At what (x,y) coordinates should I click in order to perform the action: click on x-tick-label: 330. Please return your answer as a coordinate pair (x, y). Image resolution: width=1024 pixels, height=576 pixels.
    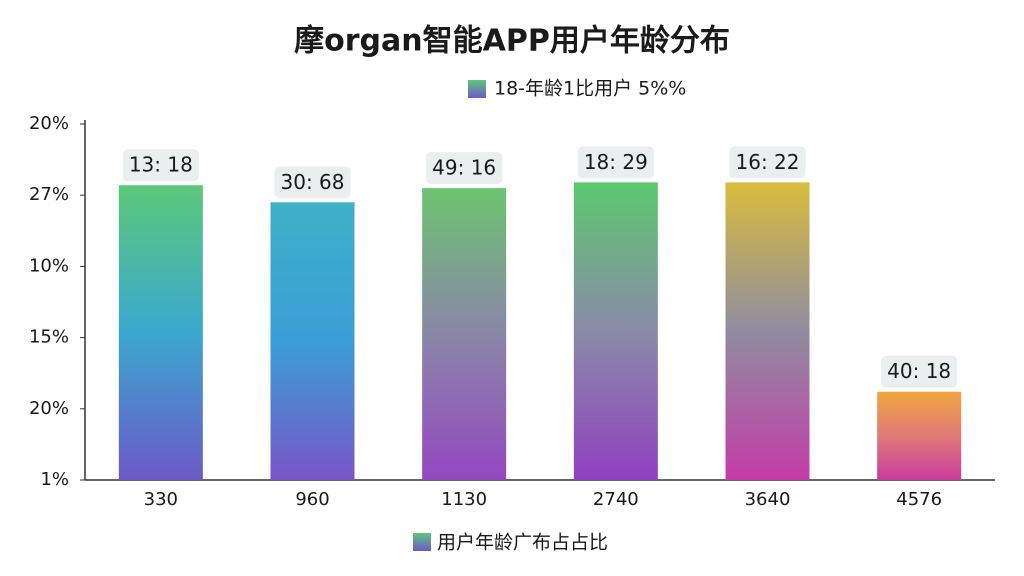
    Looking at the image, I should click on (161, 499).